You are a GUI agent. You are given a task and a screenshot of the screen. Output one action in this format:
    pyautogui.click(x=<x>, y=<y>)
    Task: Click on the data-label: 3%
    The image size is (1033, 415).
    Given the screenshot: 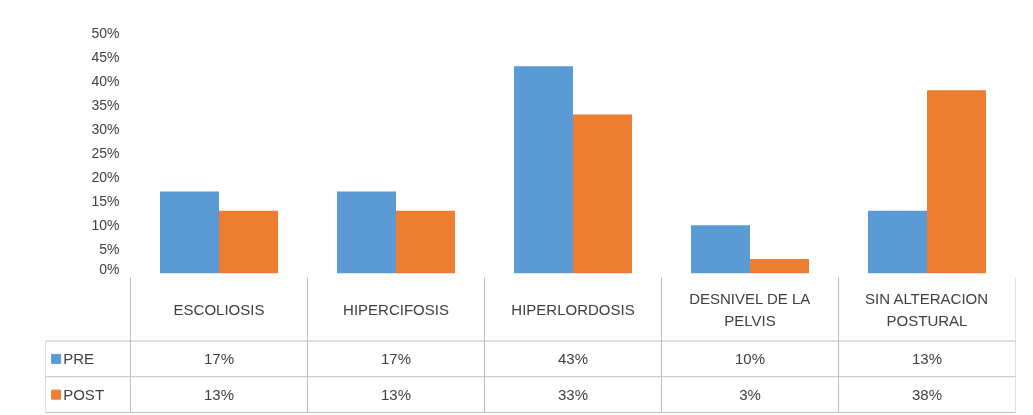 What is the action you would take?
    pyautogui.click(x=750, y=395)
    